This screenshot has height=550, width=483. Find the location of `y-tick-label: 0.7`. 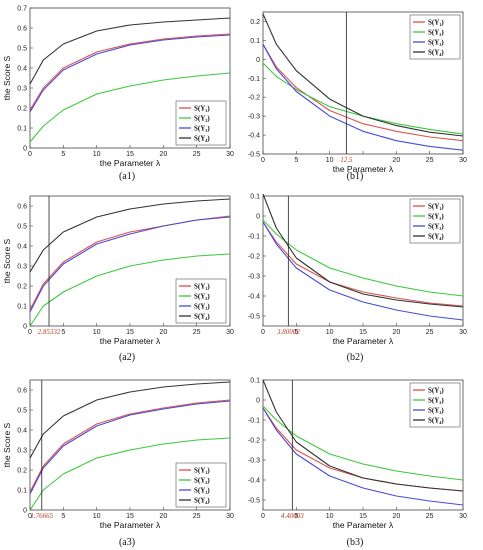

y-tick-label: 0.7 is located at coordinates (22, 9).